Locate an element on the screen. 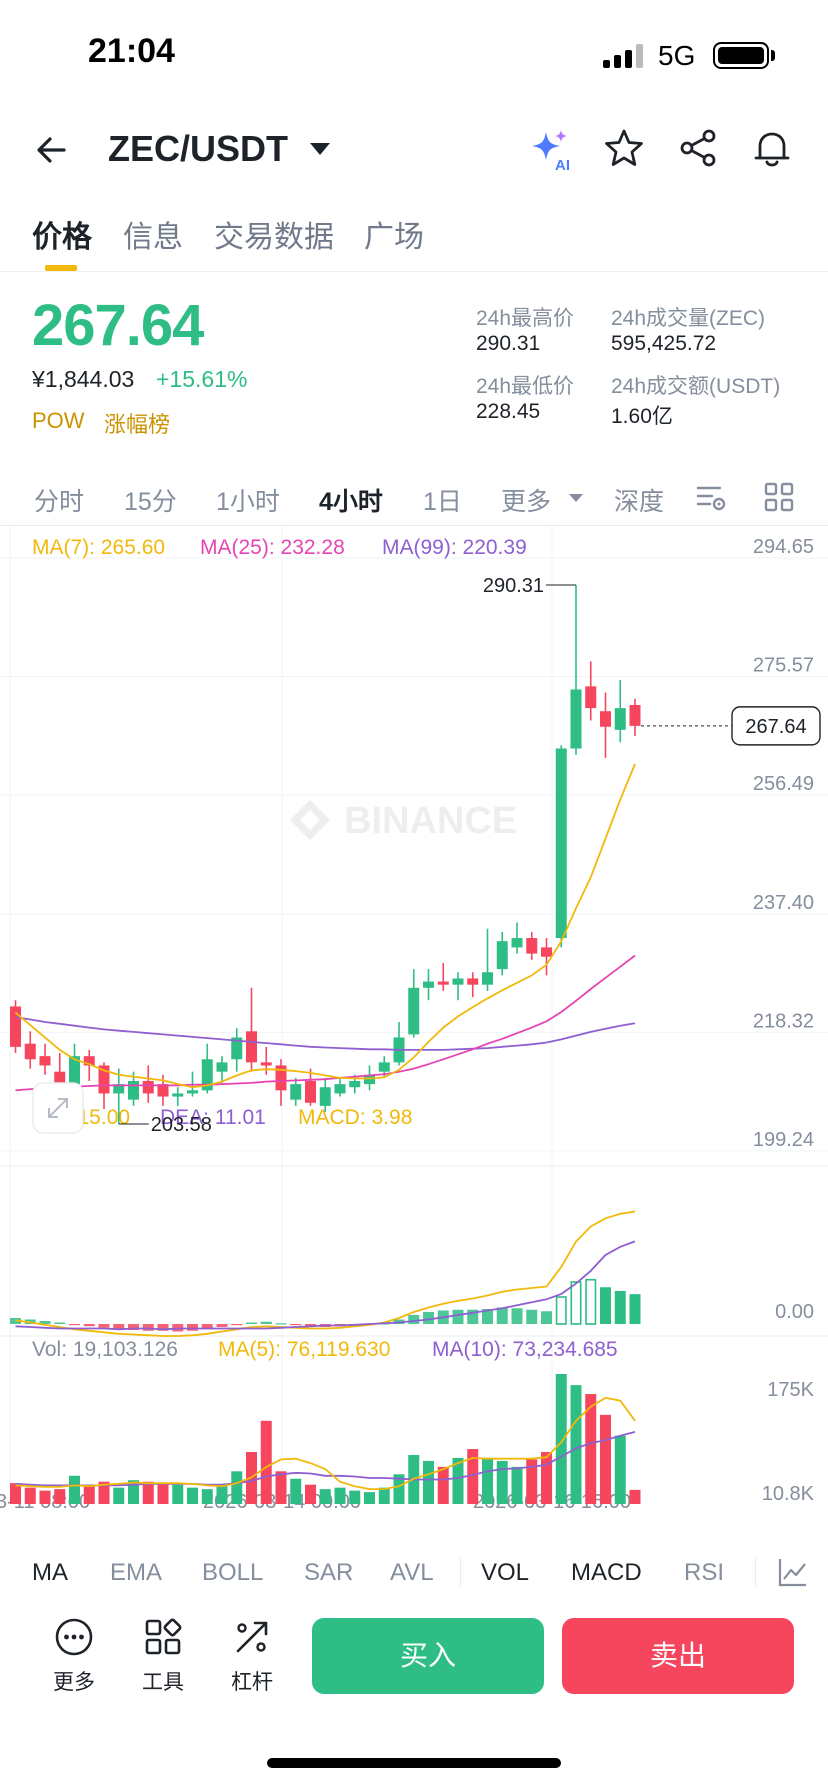 Image resolution: width=828 pixels, height=1792 pixels. interval-more: 更多 is located at coordinates (526, 502).